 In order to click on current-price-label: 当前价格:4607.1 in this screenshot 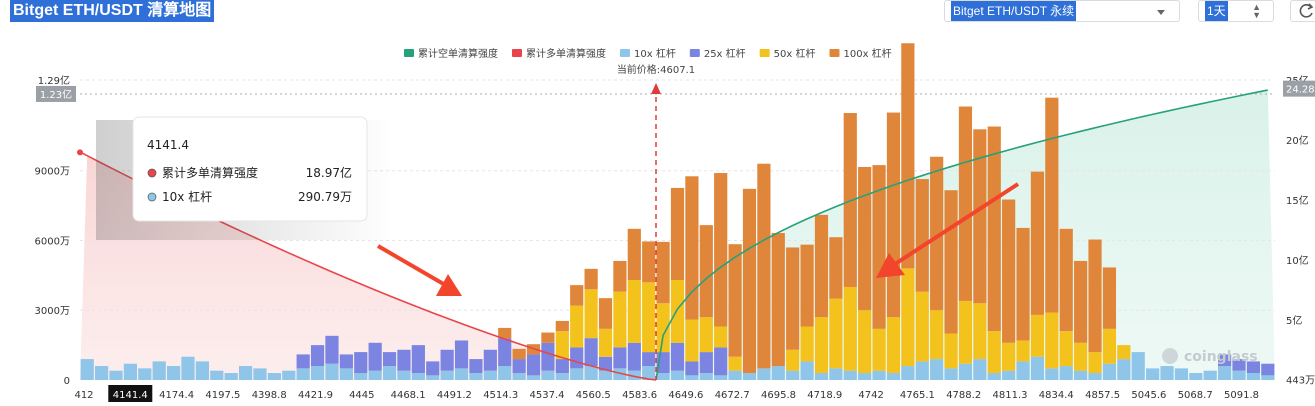, I will do `click(656, 69)`.